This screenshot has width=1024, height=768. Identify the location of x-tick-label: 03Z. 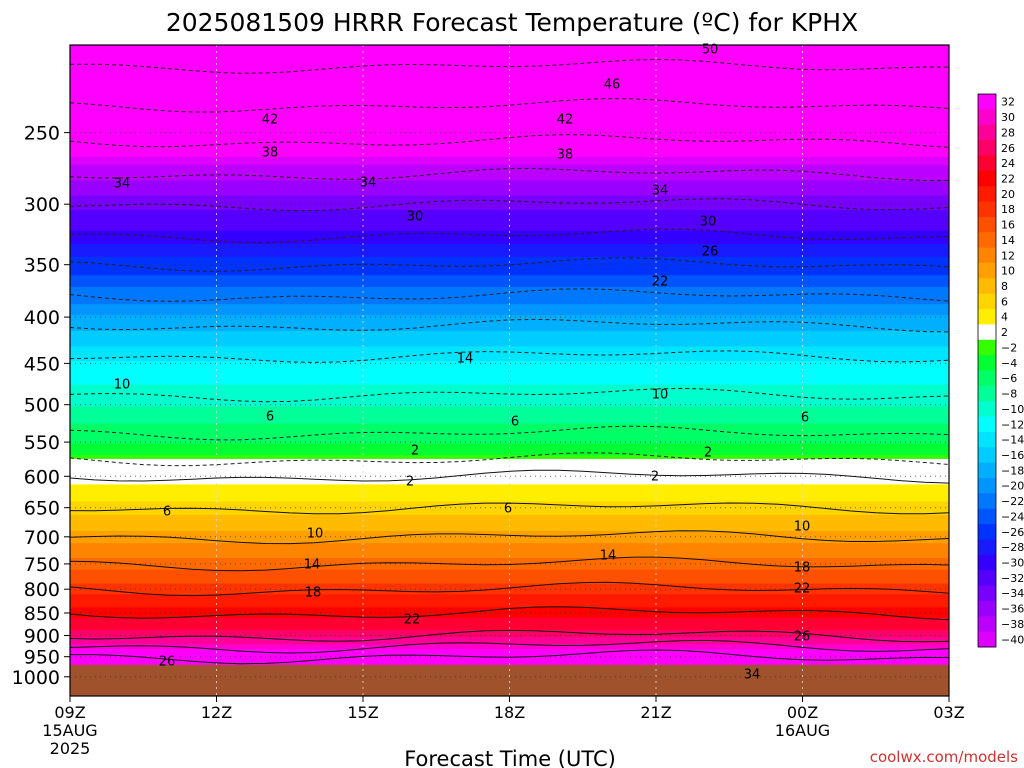
(948, 712).